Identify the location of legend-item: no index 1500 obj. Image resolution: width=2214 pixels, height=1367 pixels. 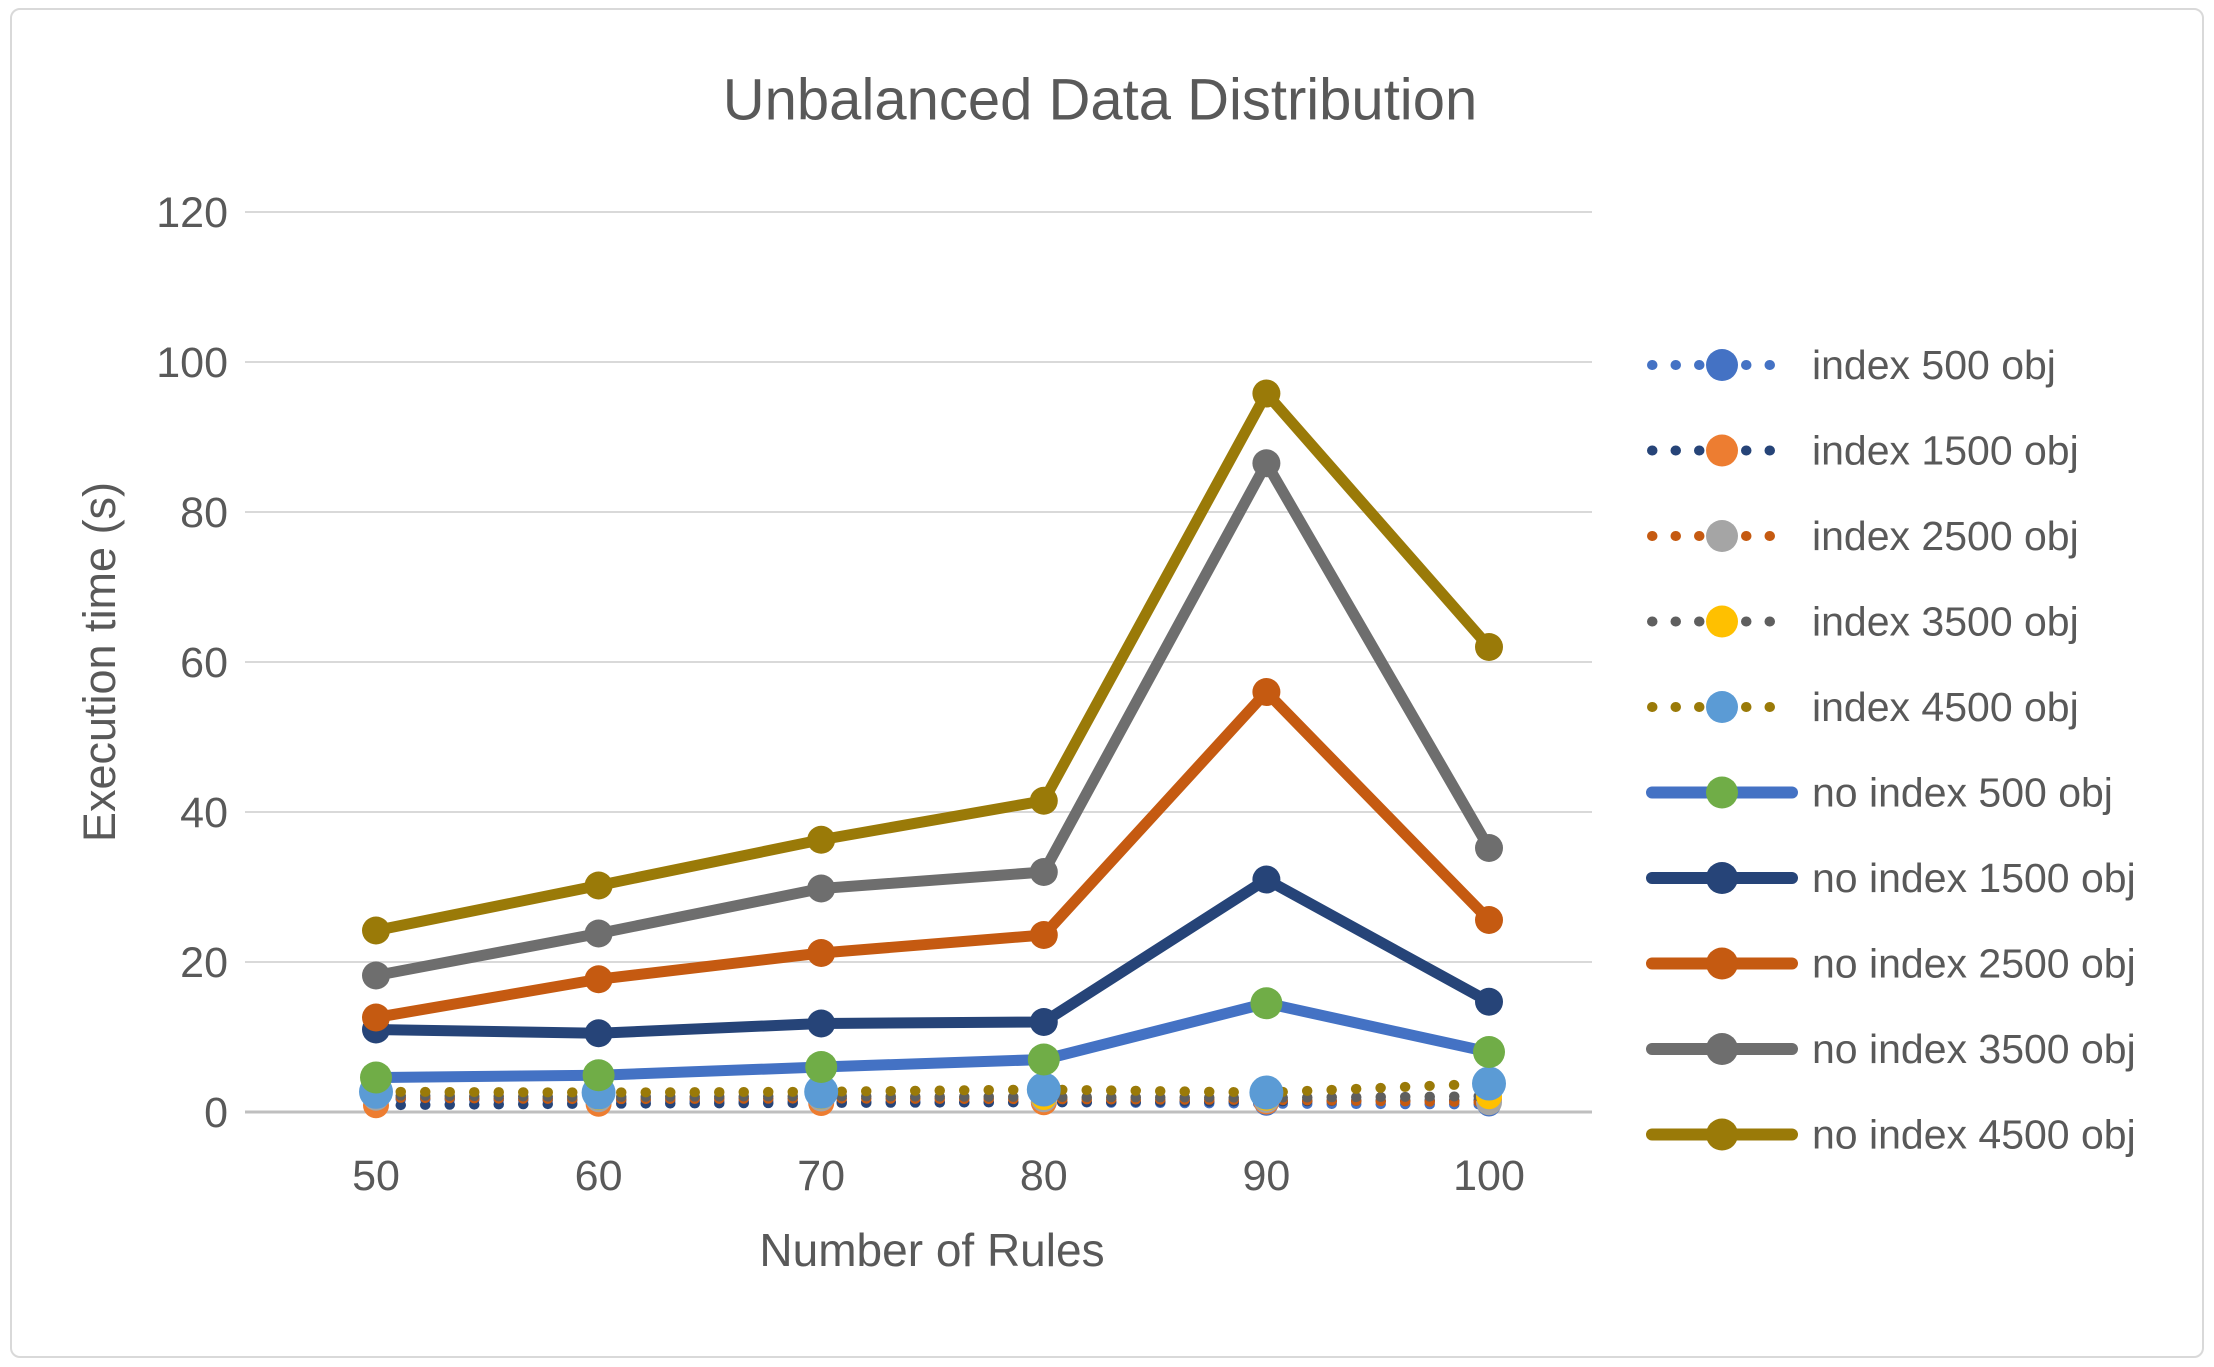
(1891, 878).